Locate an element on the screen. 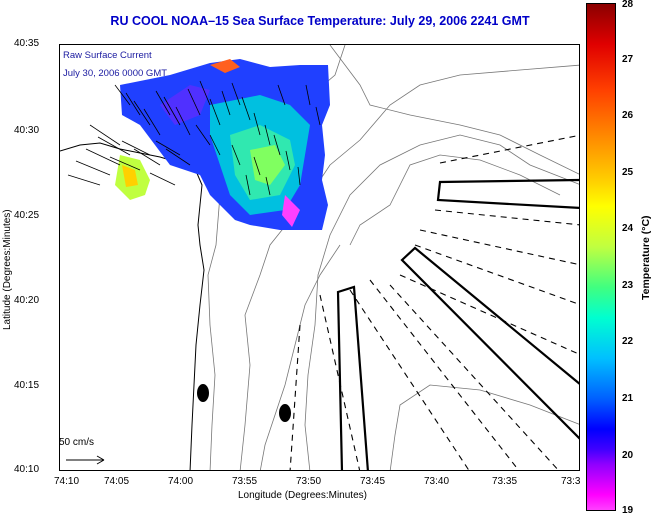  y-axis-label: Latitude (Degrees:Minutes) is located at coordinates (7, 269).